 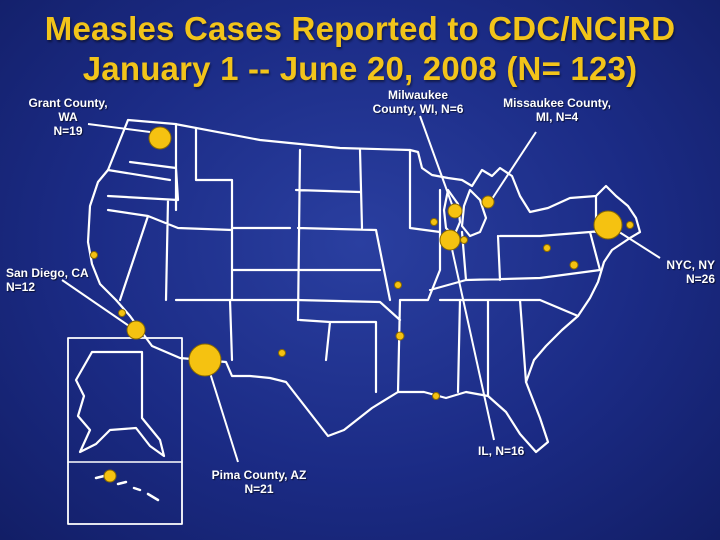 What do you see at coordinates (160, 138) in the screenshot?
I see `marker-grant-county` at bounding box center [160, 138].